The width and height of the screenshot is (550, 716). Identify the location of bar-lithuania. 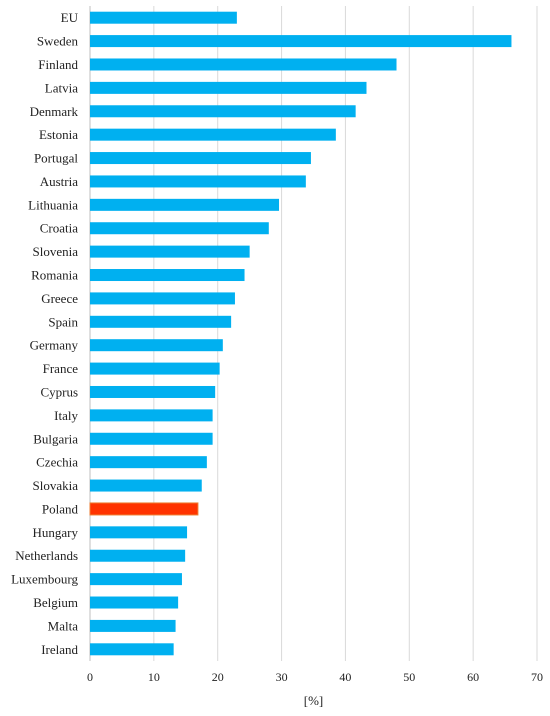
(185, 204).